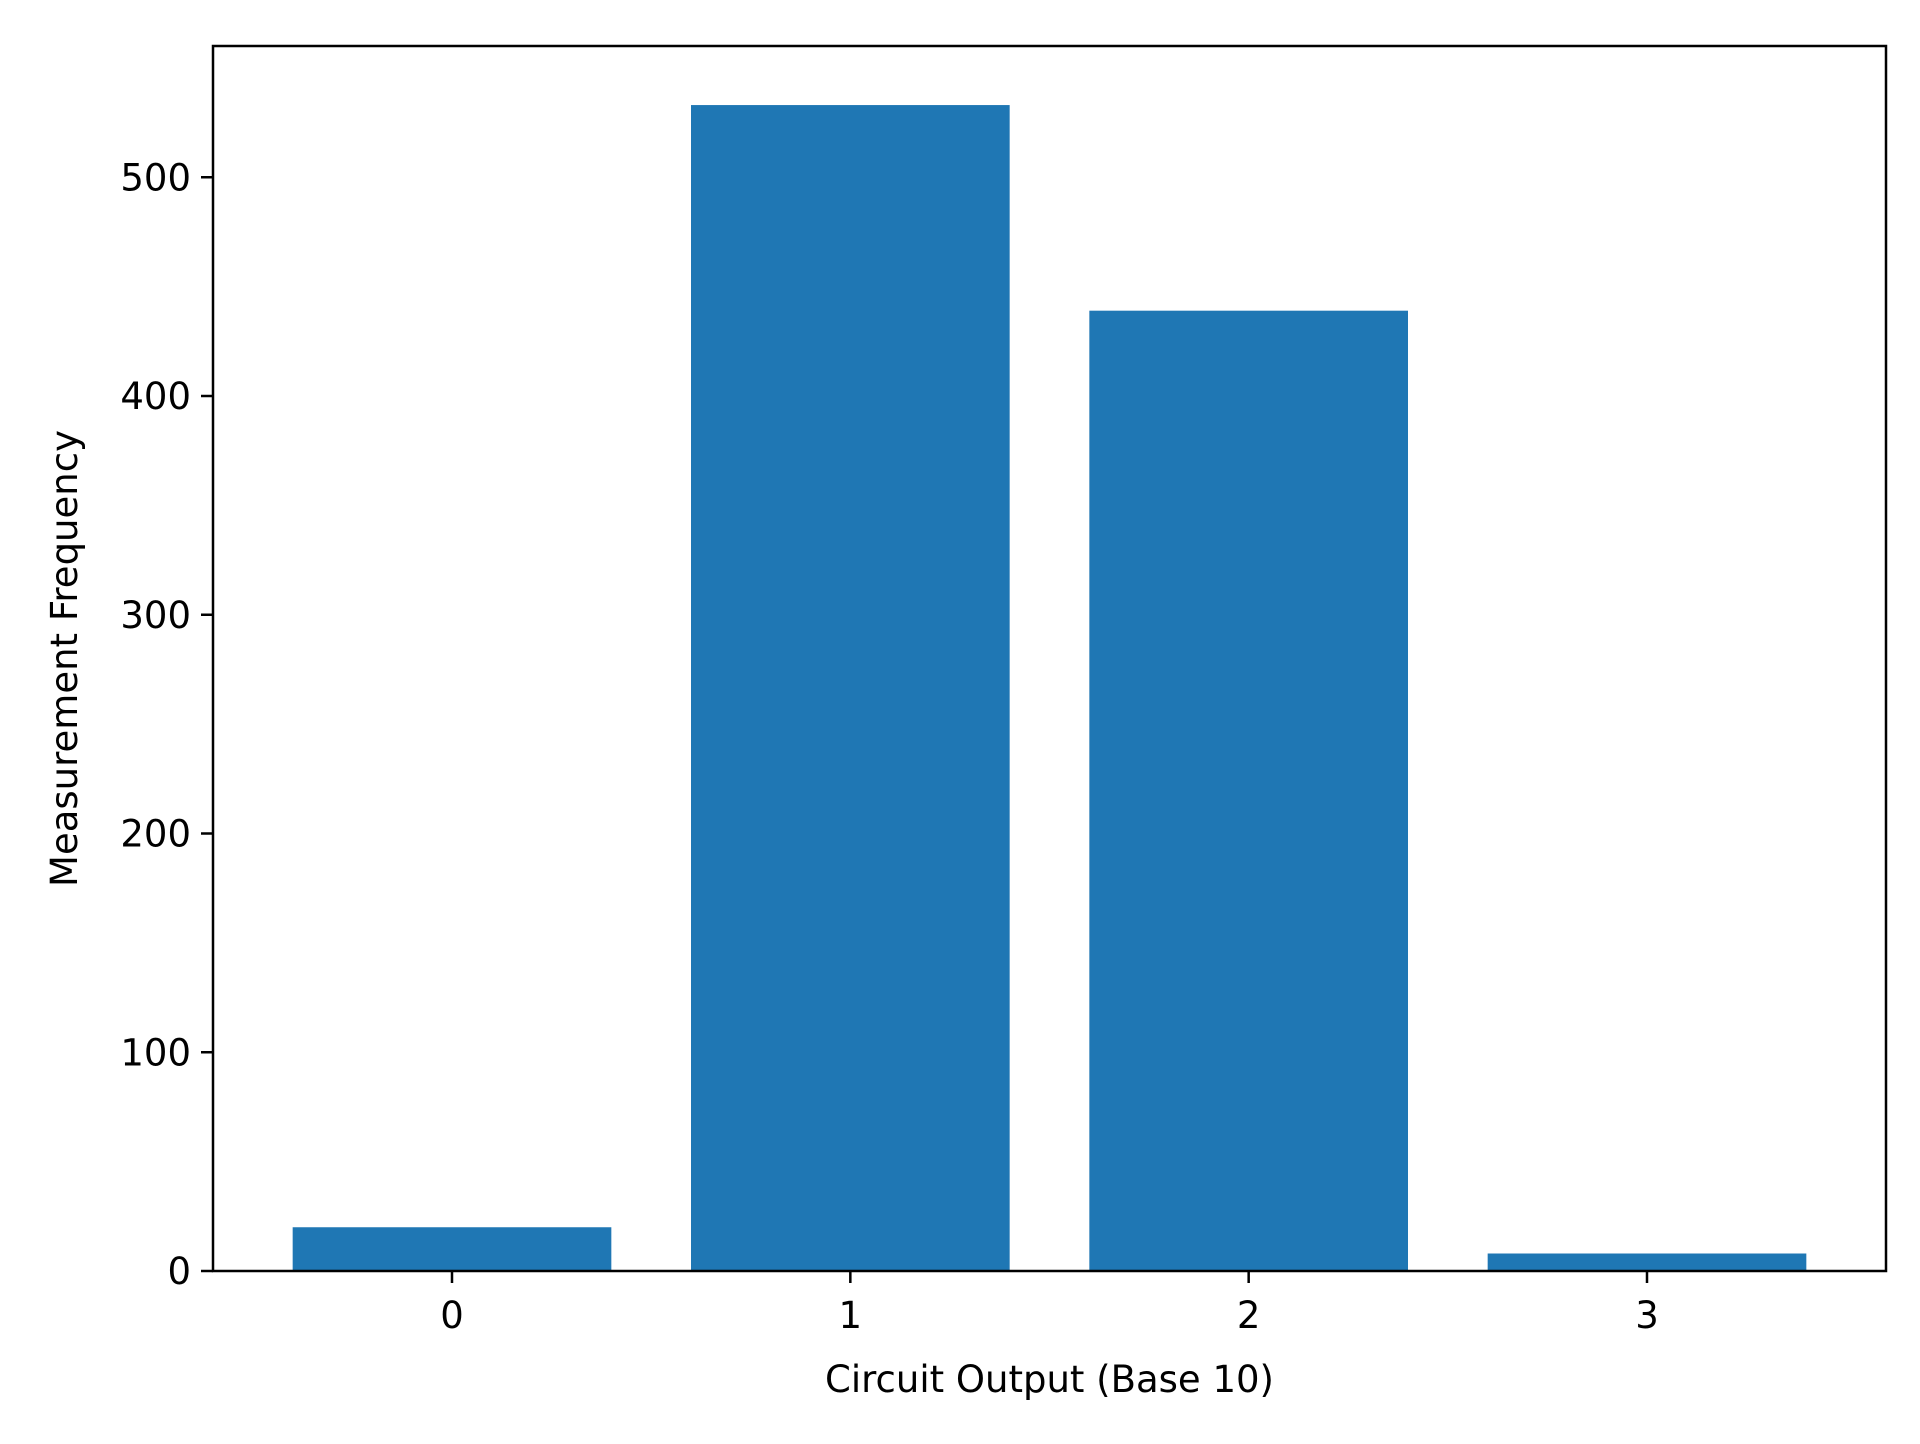 This screenshot has height=1444, width=1920. What do you see at coordinates (452, 1315) in the screenshot?
I see `x-tick-label-0: 0` at bounding box center [452, 1315].